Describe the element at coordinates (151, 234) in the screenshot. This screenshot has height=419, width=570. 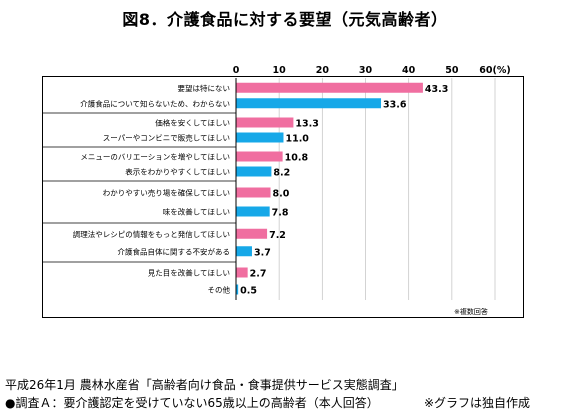
I see `category-label: 調理法やレシピの情報をもっと発信してほしい` at that location.